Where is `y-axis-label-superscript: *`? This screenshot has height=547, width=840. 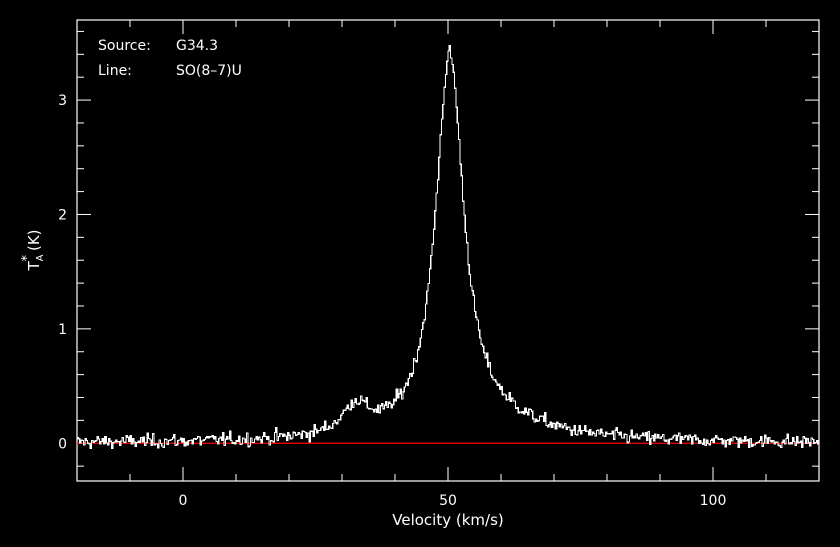
y-axis-label-superscript: * is located at coordinates (27, 258).